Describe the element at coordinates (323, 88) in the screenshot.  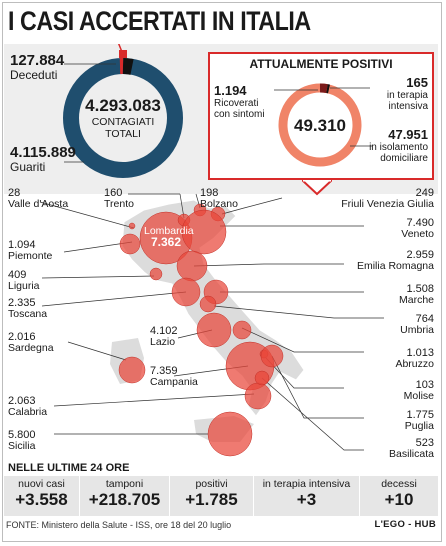
I see `ricoverati-arc` at that location.